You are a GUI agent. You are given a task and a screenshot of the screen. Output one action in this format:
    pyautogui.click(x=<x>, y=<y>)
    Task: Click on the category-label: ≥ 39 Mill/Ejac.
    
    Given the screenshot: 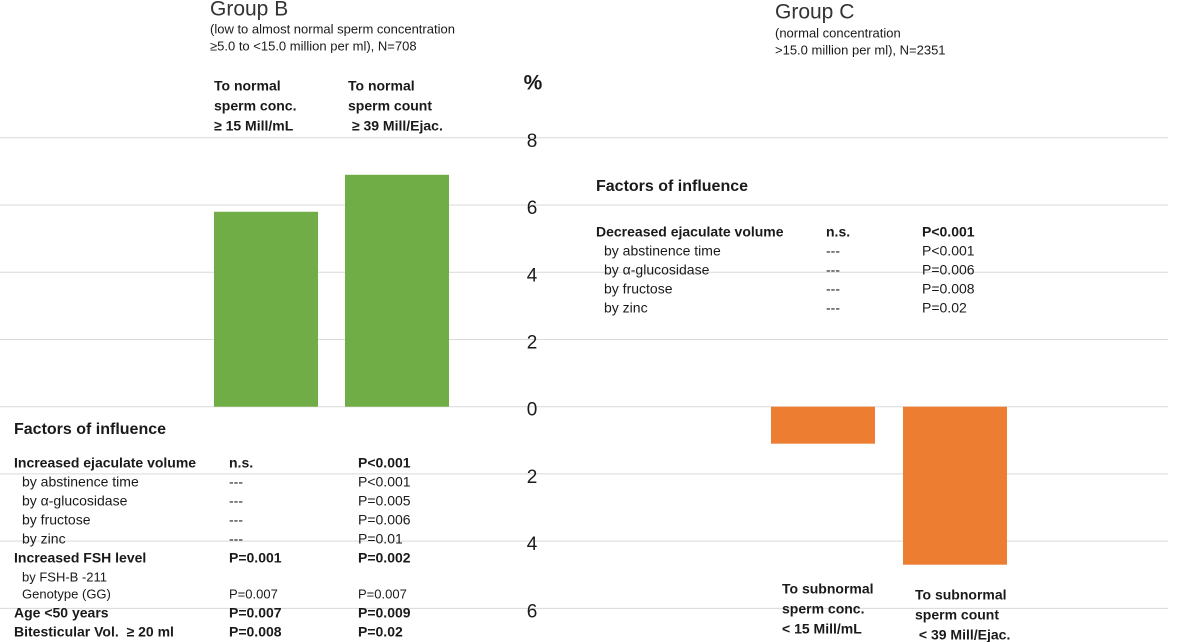 What is the action you would take?
    pyautogui.click(x=395, y=126)
    